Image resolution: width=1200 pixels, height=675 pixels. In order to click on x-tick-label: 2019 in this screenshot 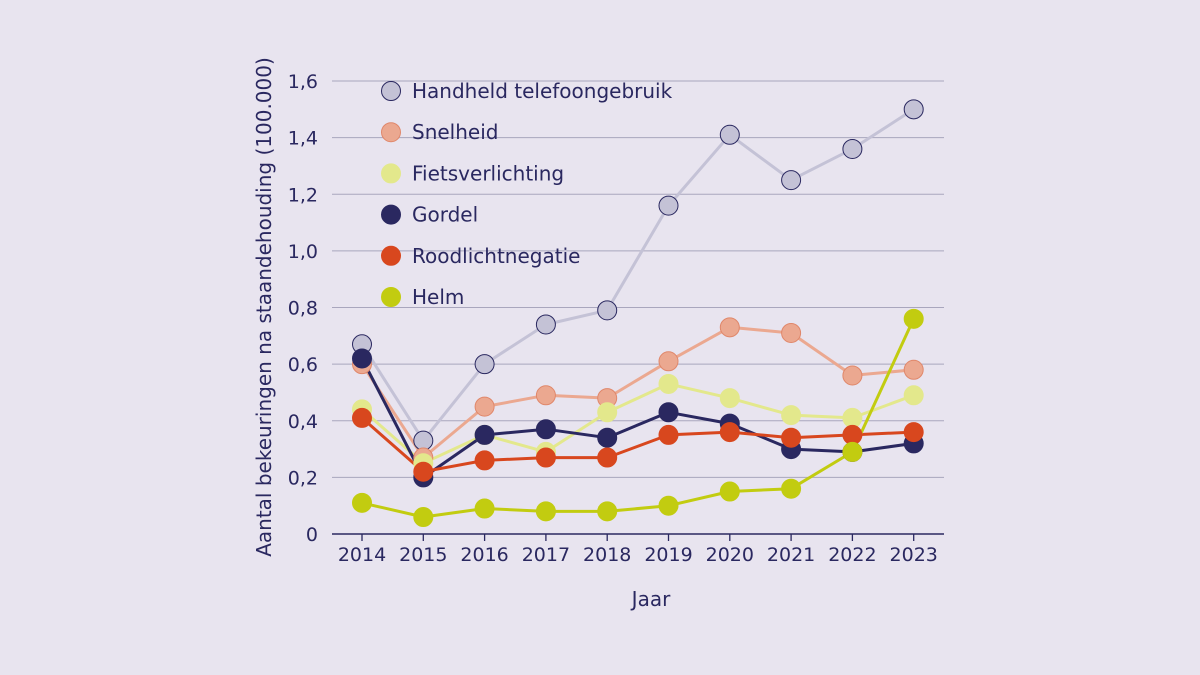, I will do `click(668, 555)`.